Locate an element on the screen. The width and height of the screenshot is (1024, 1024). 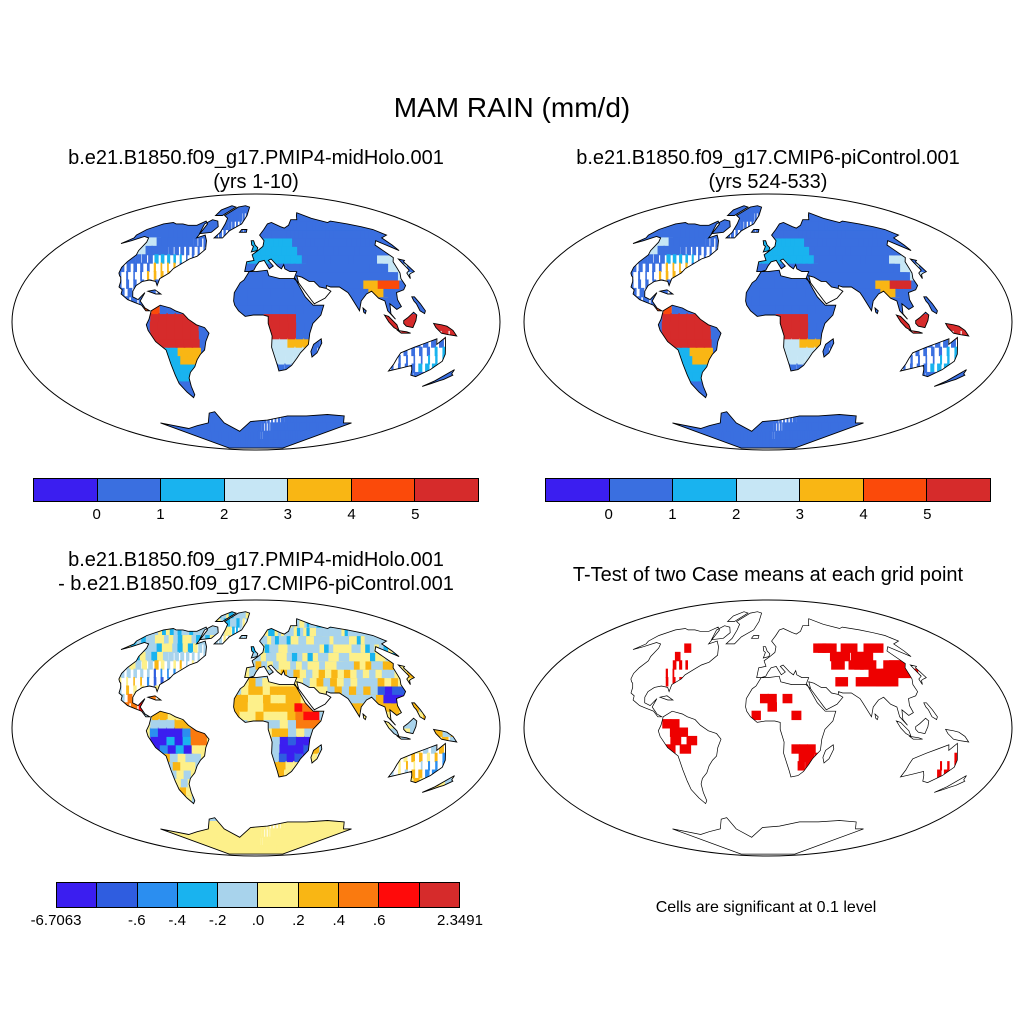
map-rain-difference is located at coordinates (256, 728).